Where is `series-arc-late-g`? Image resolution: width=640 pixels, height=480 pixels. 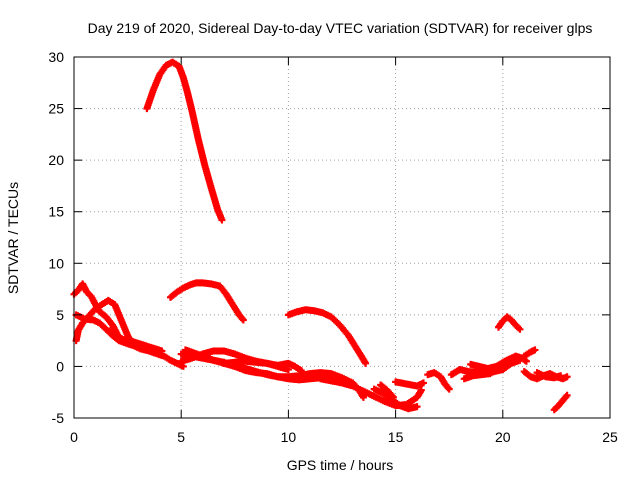
series-arc-late-g is located at coordinates (549, 375).